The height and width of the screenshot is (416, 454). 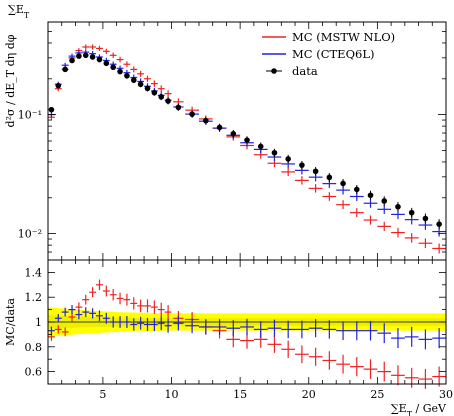 What do you see at coordinates (172, 394) in the screenshot?
I see `x-tick-label: 10` at bounding box center [172, 394].